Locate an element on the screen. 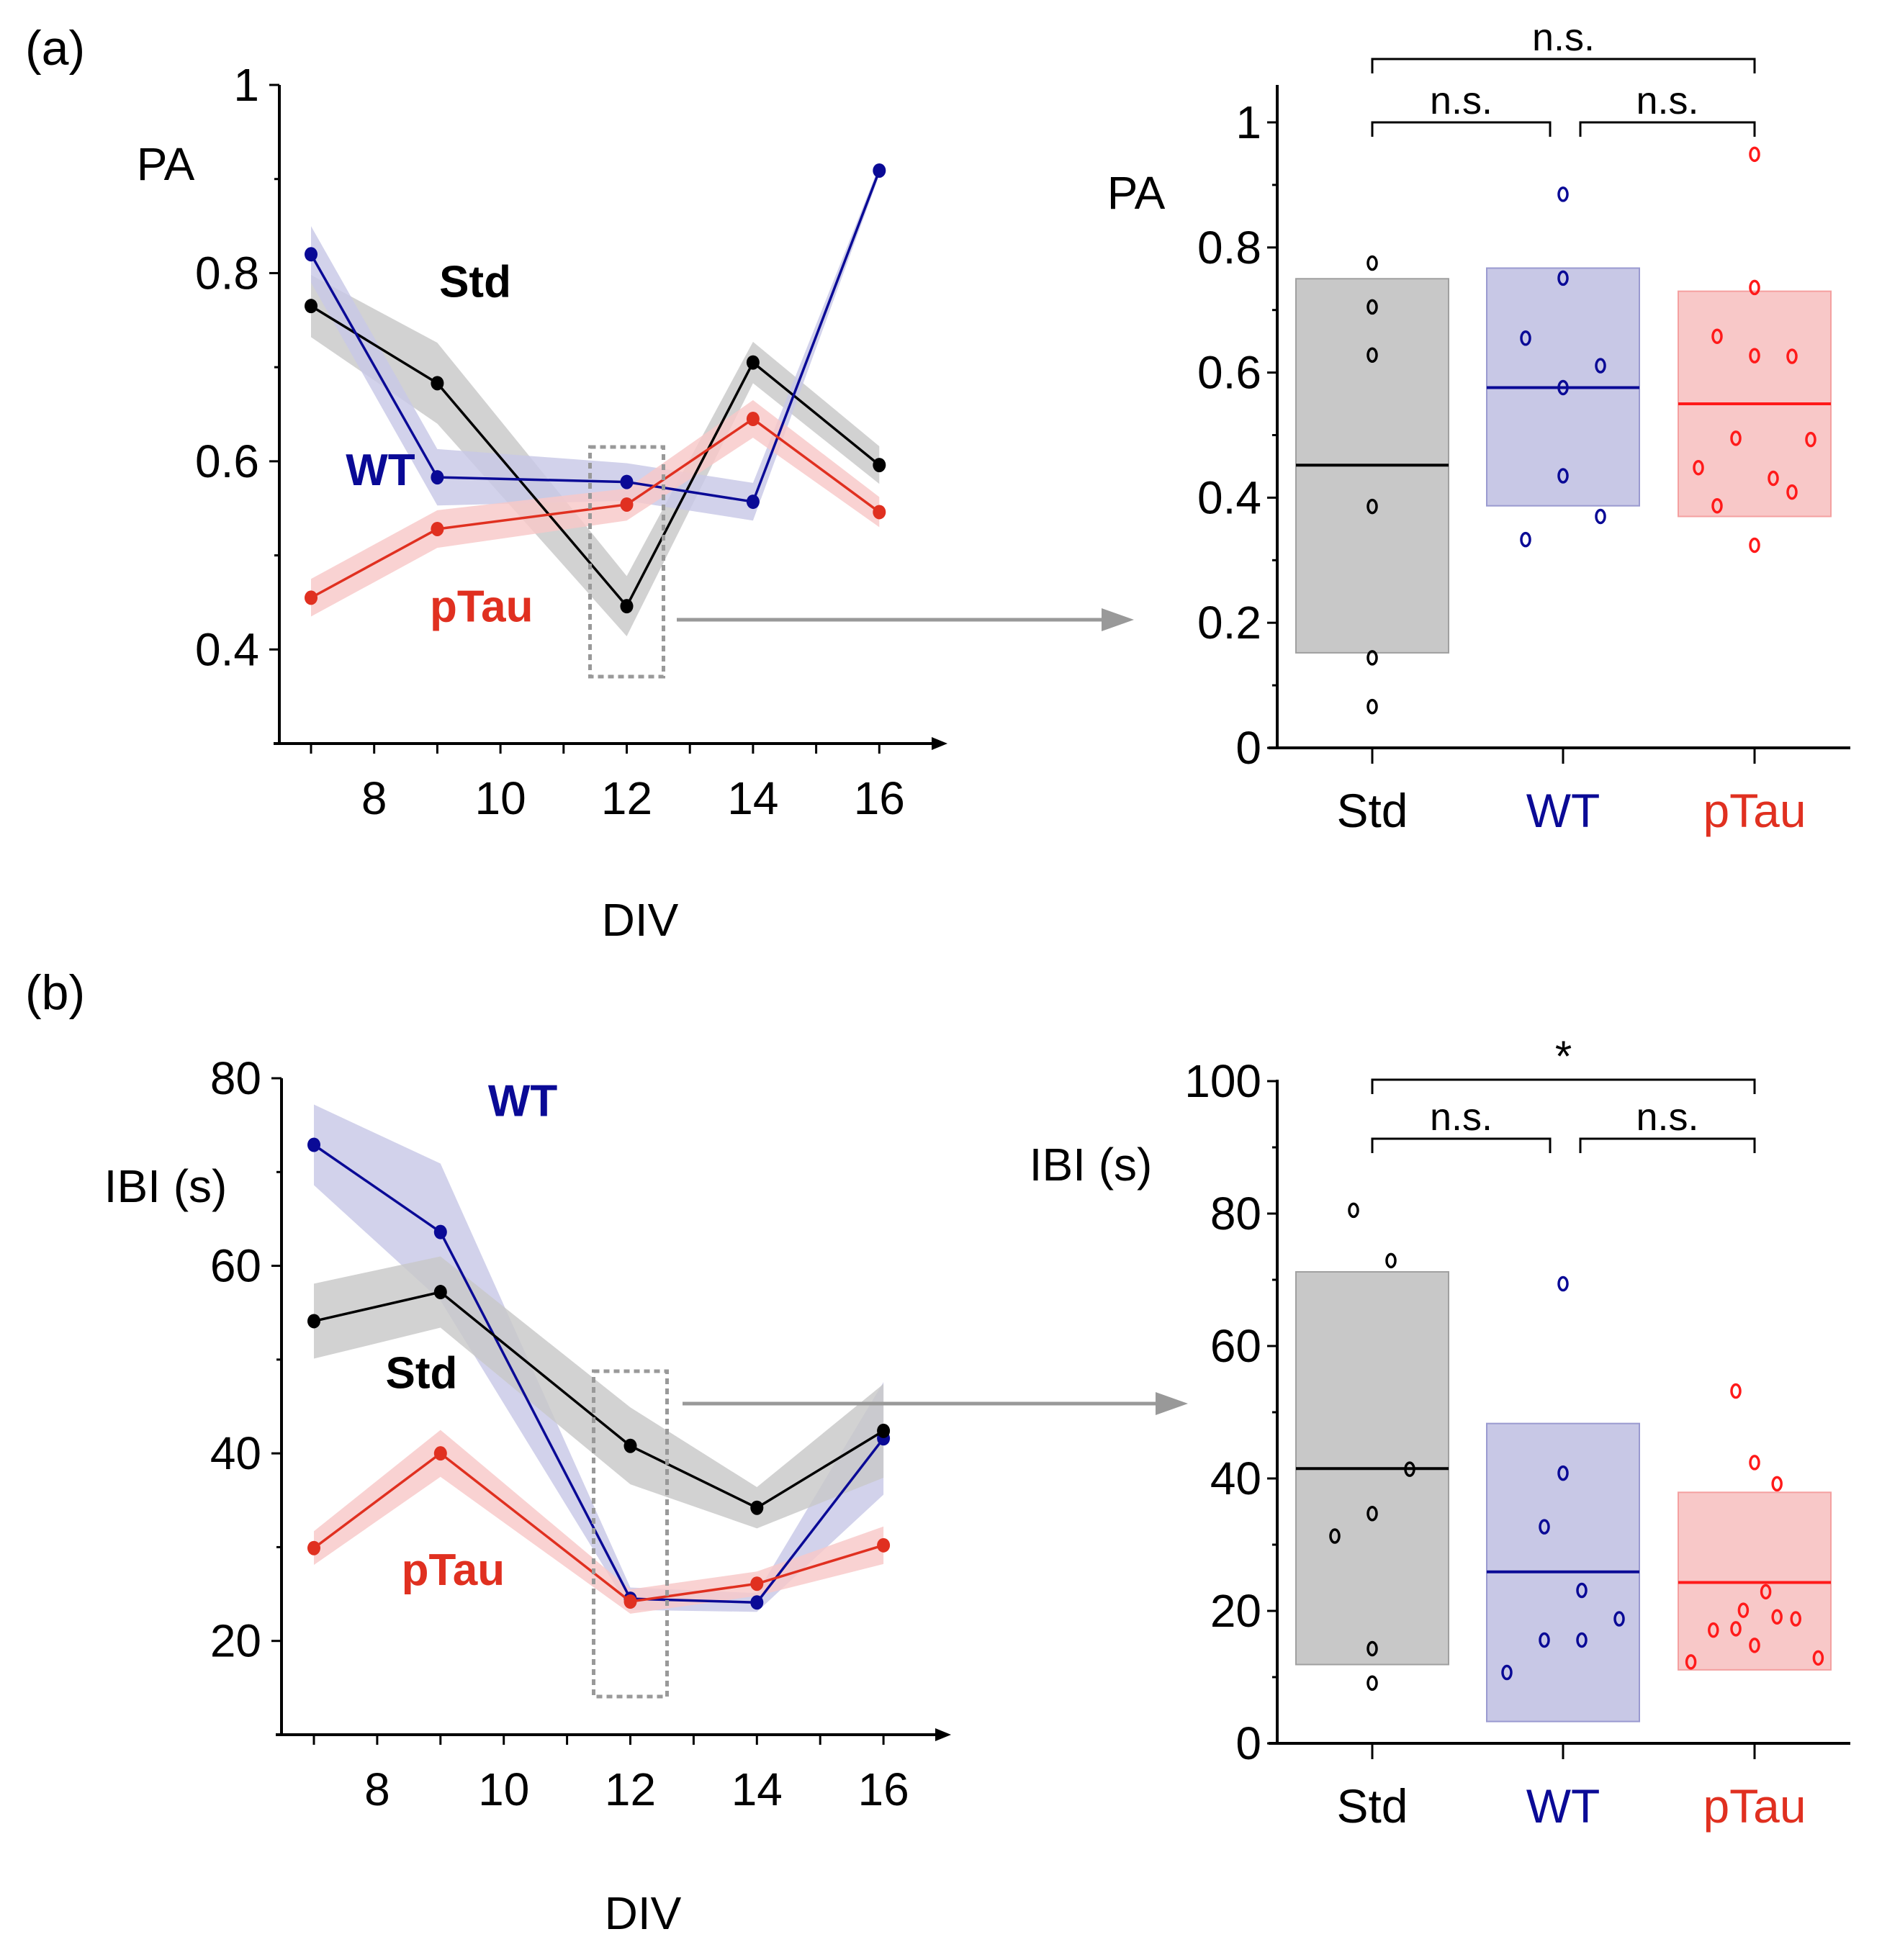 This screenshot has height=1960, width=1882. series-label-wt: WT is located at coordinates (523, 1101).